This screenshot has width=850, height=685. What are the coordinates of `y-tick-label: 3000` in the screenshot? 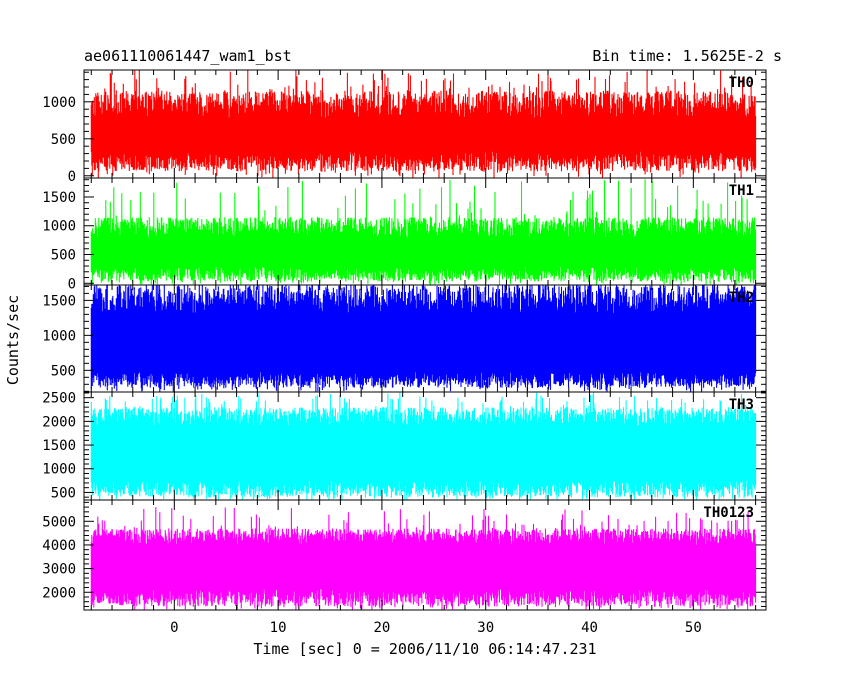 It's located at (59, 570).